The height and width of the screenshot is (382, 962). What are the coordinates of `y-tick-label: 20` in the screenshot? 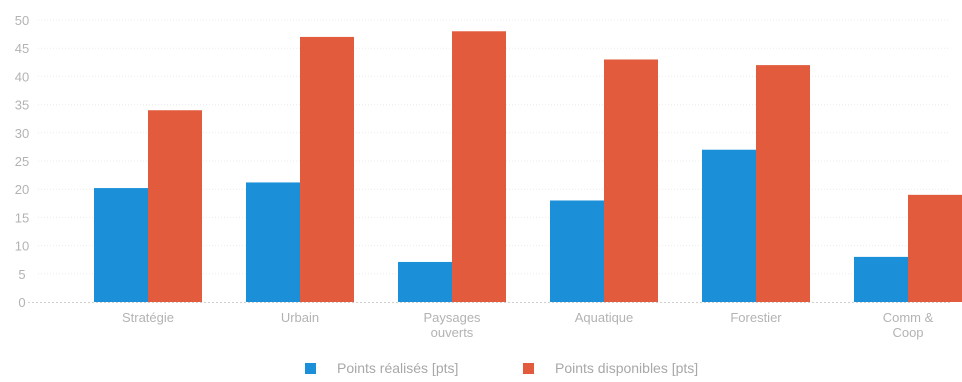 It's located at (22, 189).